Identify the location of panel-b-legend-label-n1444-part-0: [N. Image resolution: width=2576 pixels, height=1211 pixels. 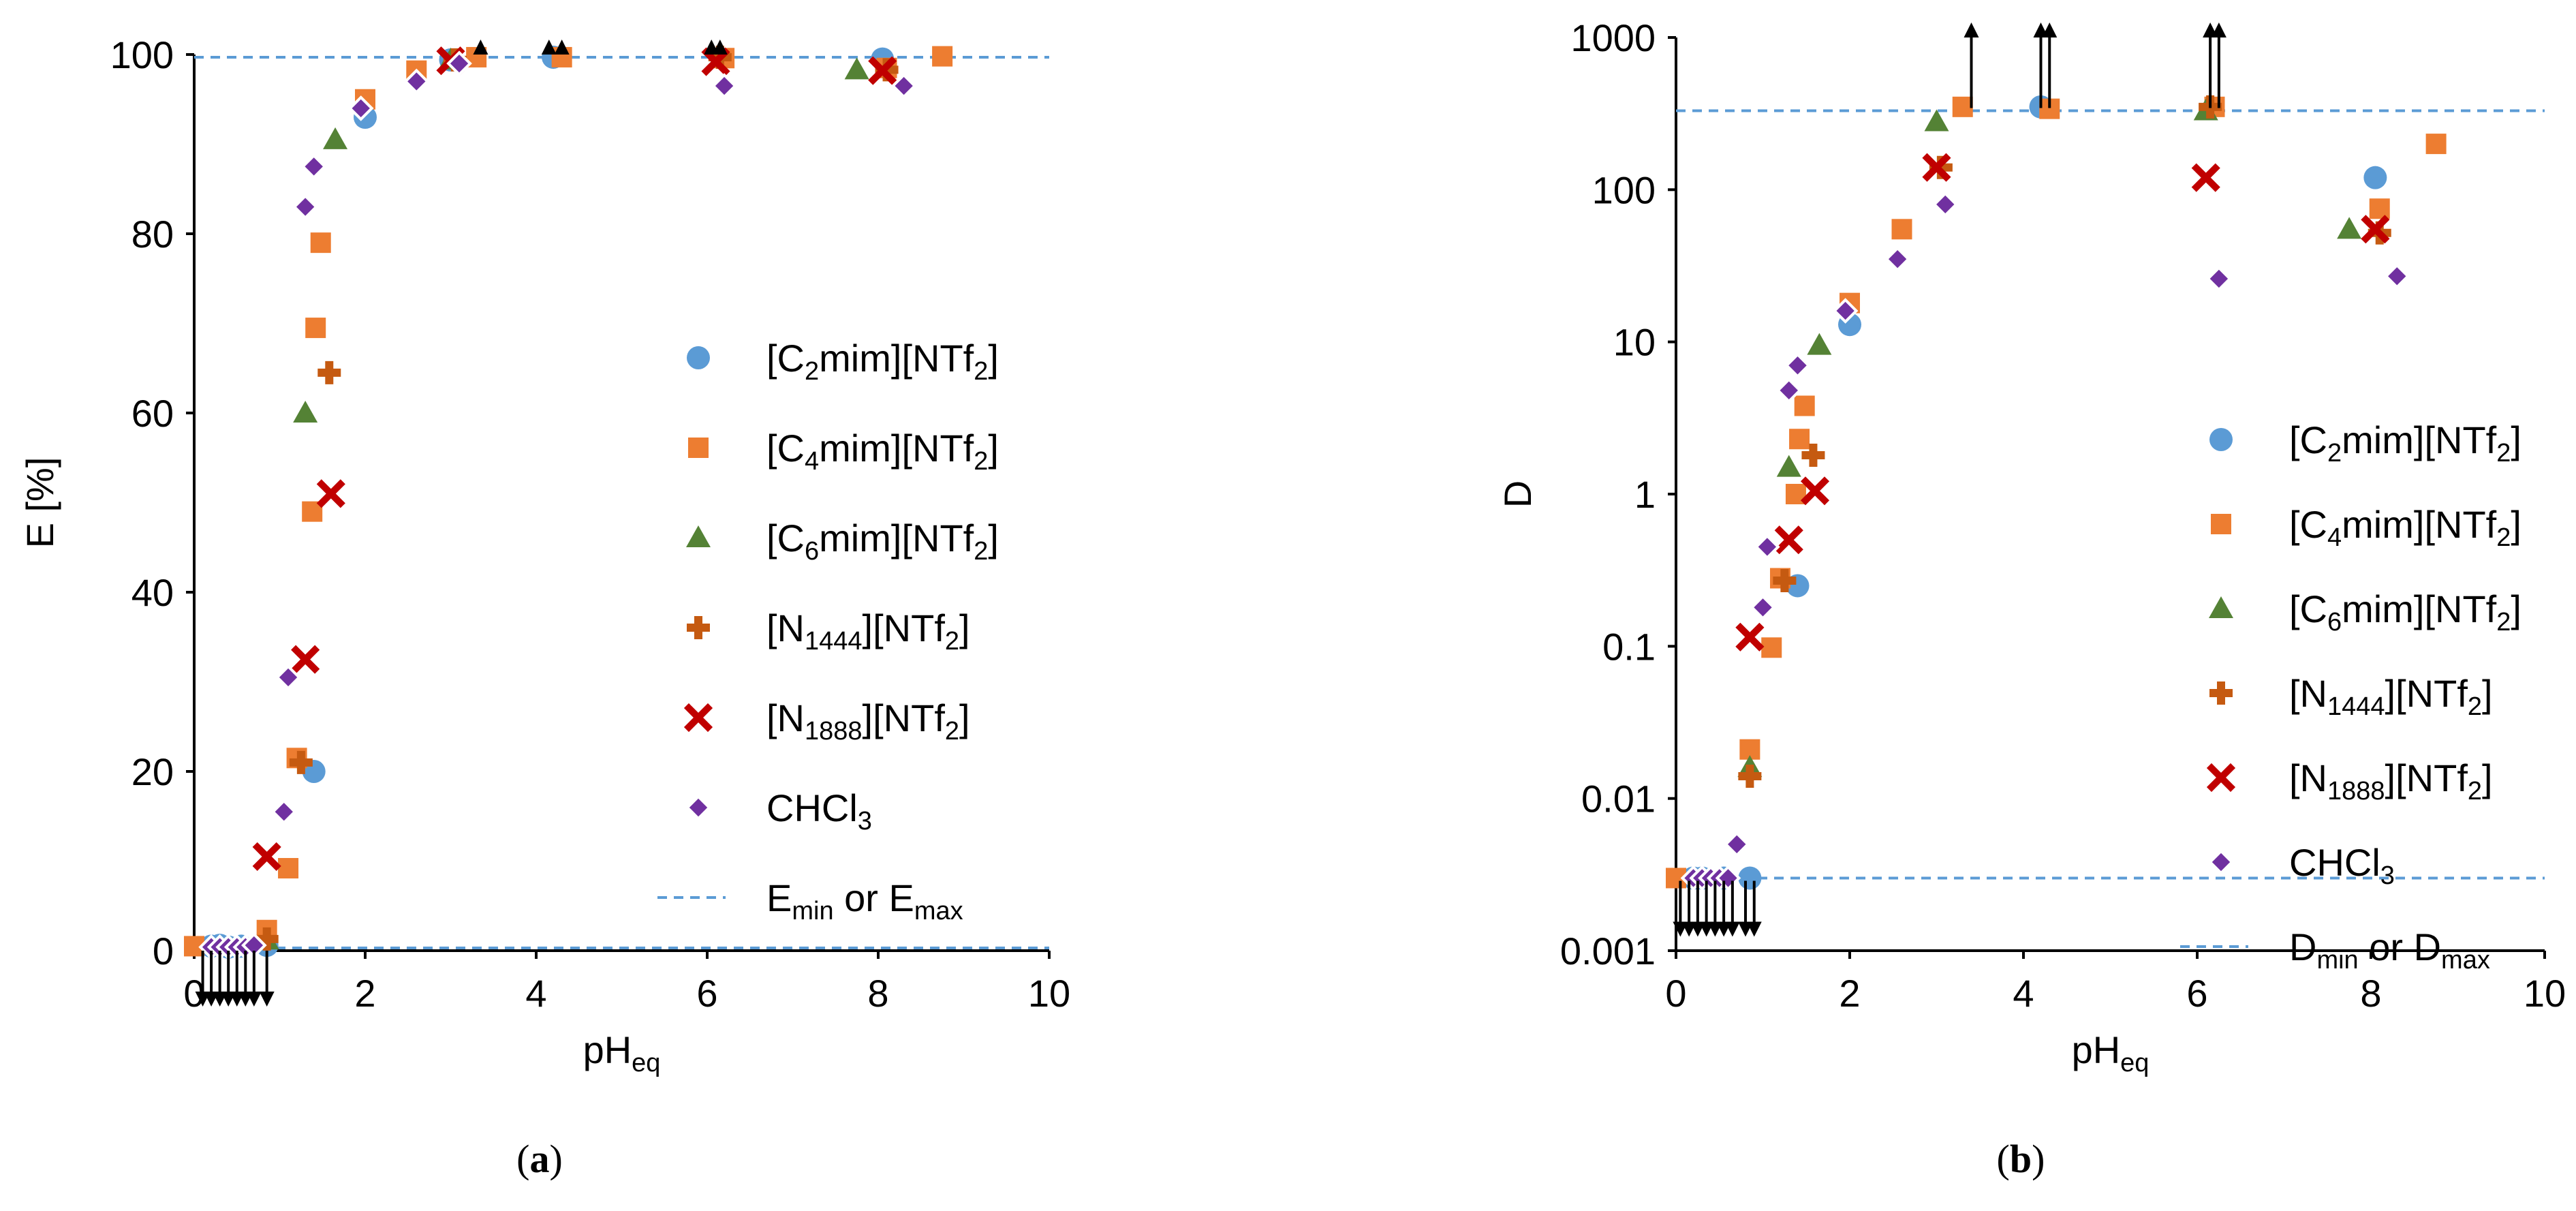
(2308, 693).